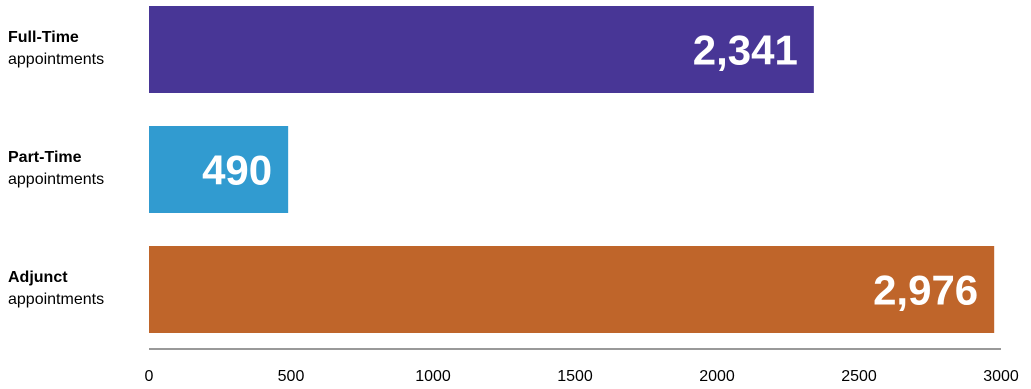 The width and height of the screenshot is (1031, 389). Describe the element at coordinates (481, 49) in the screenshot. I see `bar-full-time` at that location.